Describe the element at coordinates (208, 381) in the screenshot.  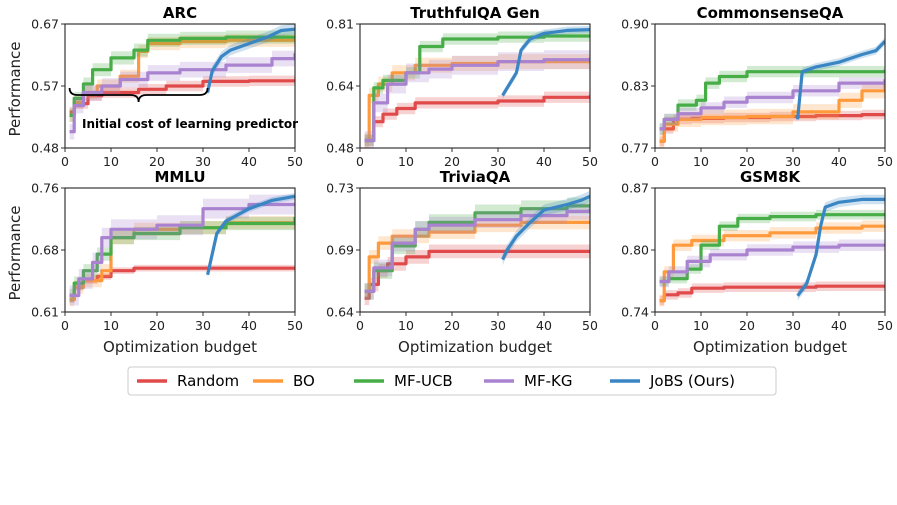
I see `legend-label-random: Random` at that location.